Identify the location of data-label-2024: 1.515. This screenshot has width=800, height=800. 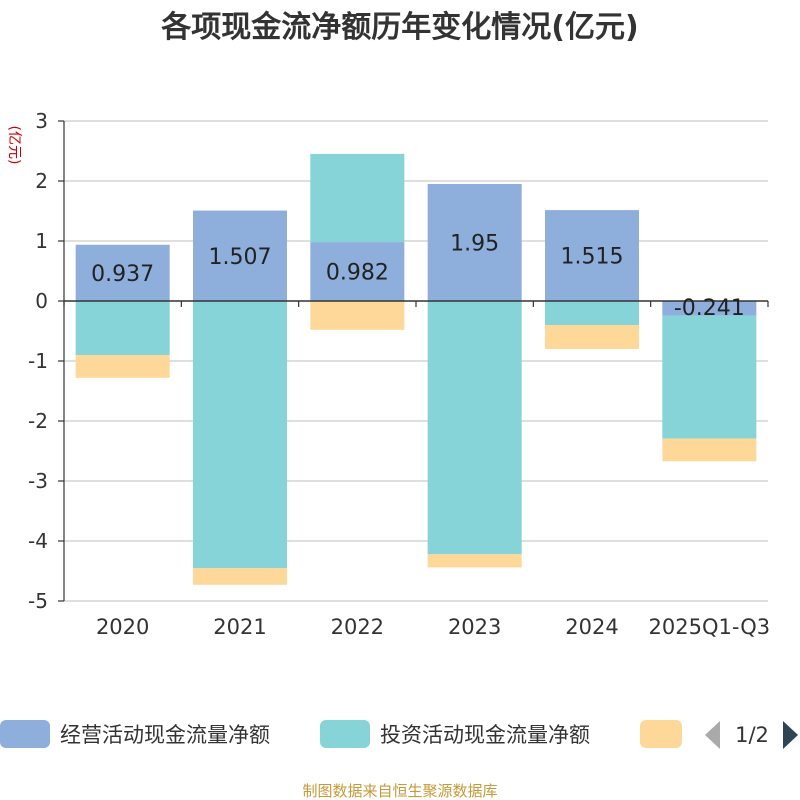
(592, 257).